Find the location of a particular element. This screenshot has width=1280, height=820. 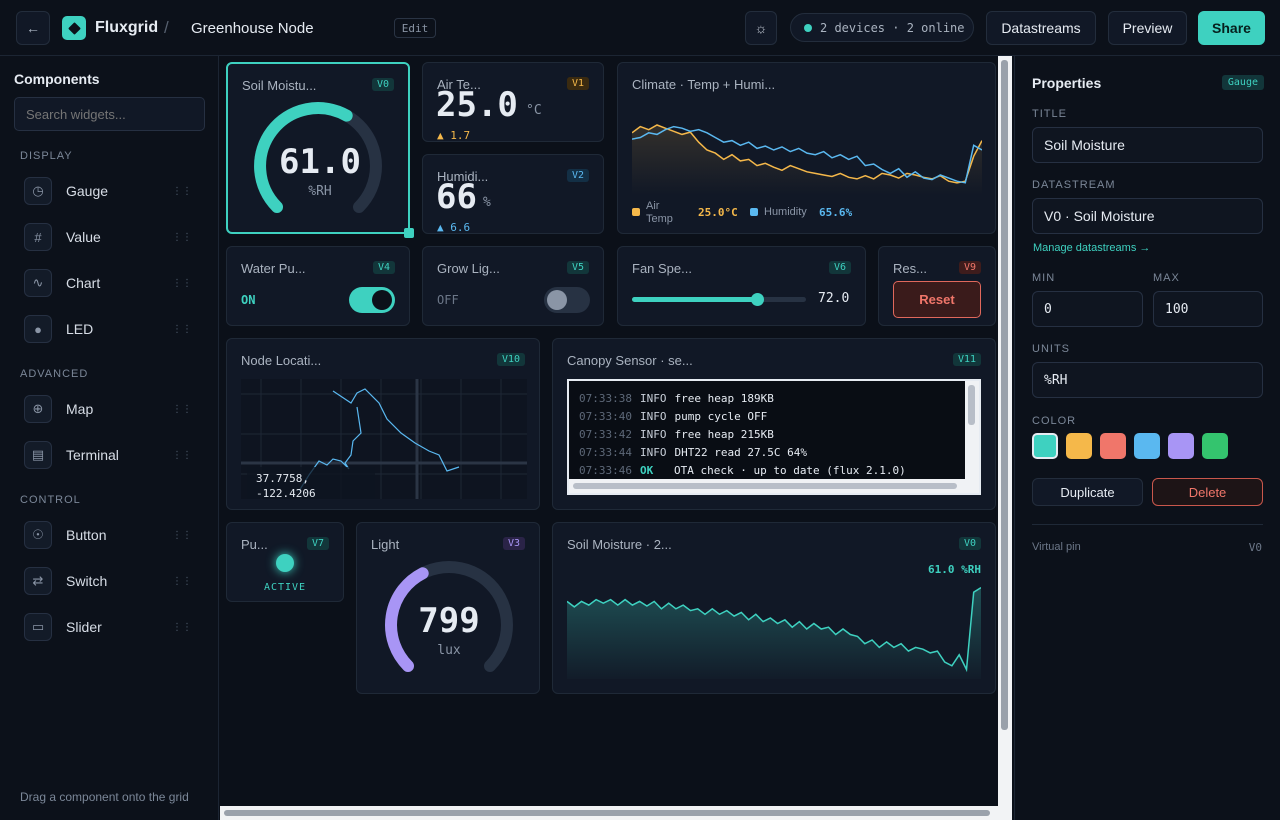

widget-type-badge: Gauge is located at coordinates (1242, 82).